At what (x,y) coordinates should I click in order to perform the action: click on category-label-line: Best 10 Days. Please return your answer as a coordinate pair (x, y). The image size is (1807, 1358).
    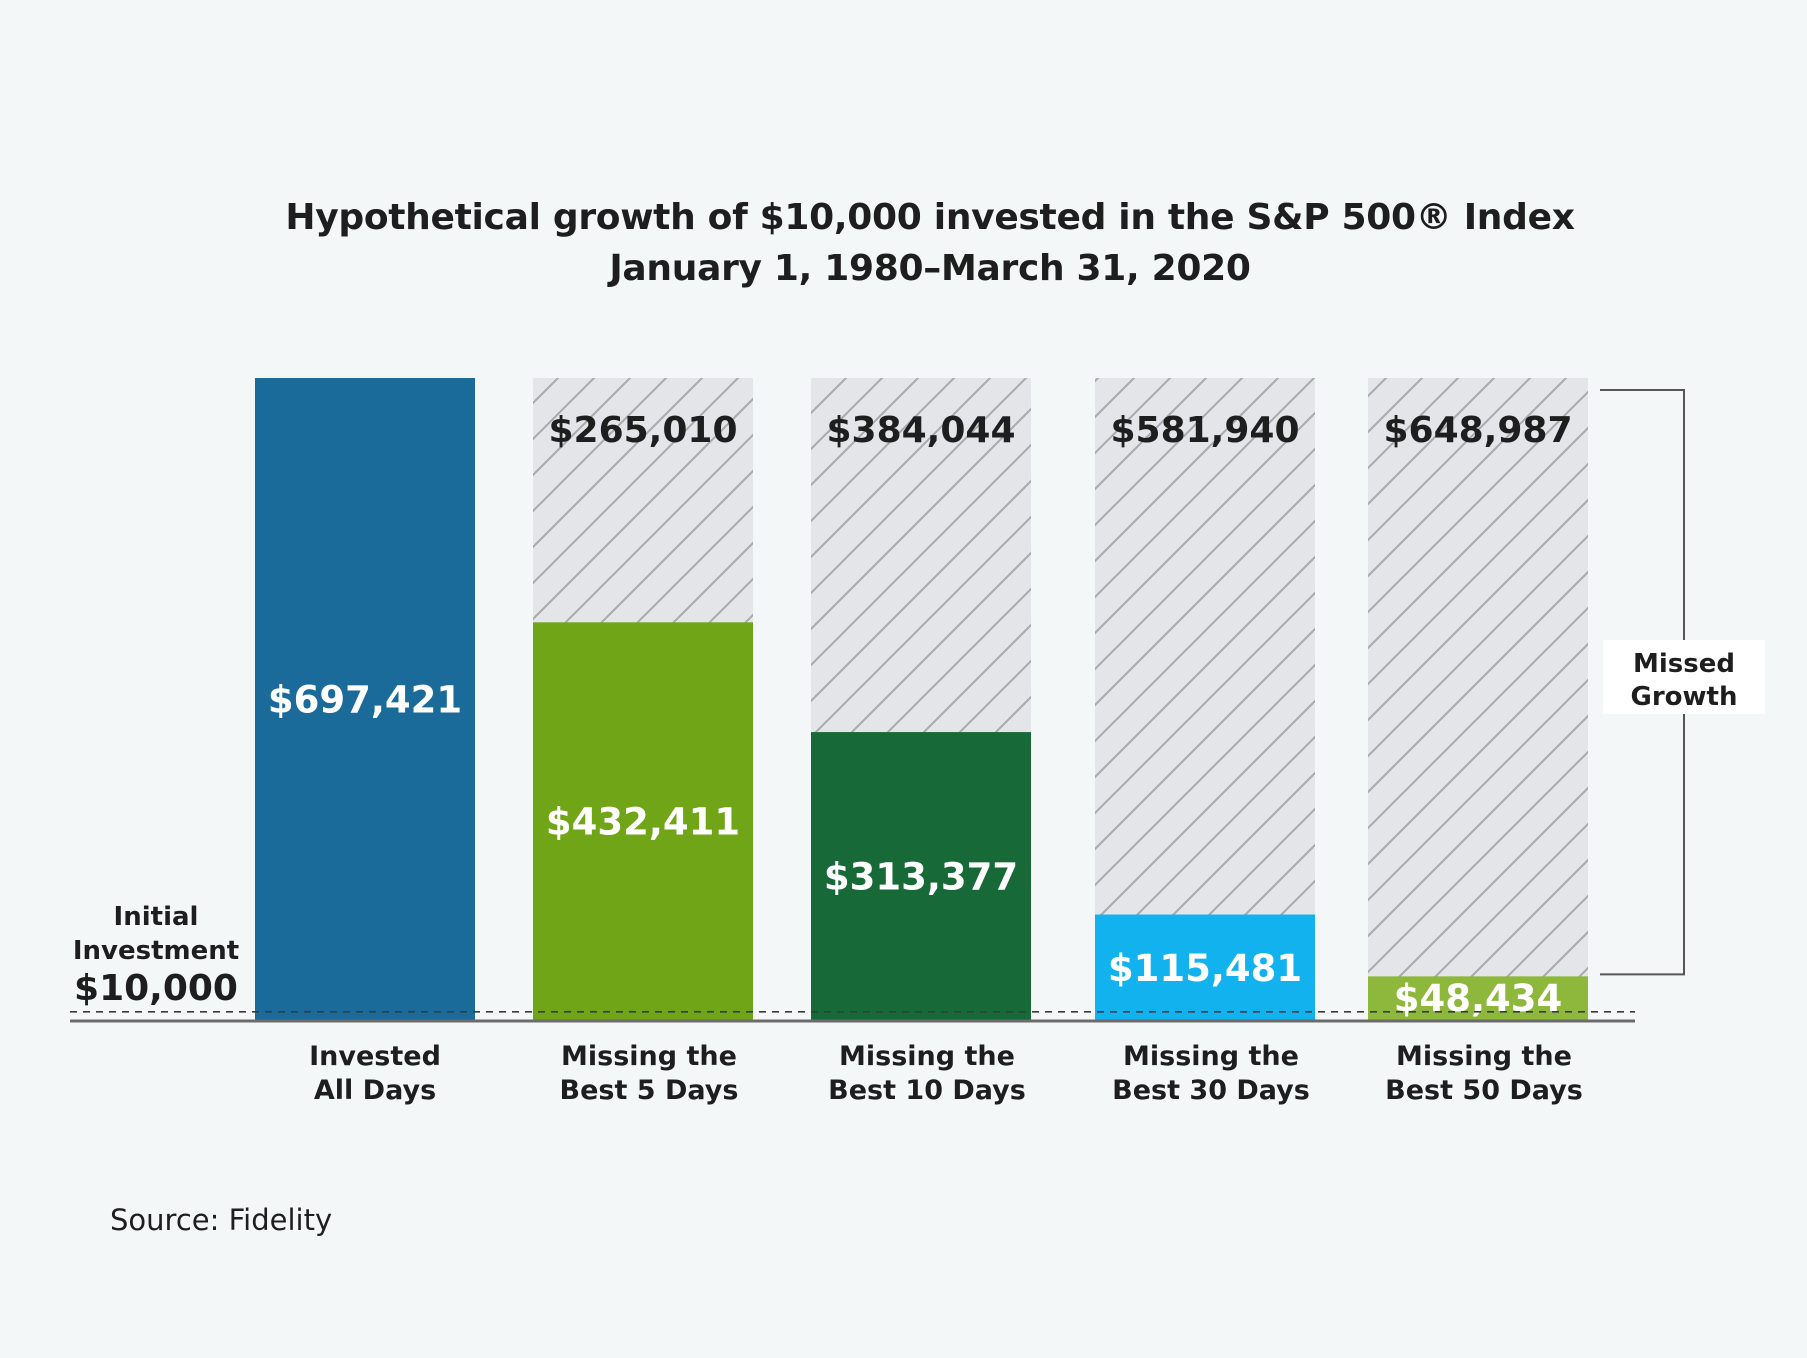
    Looking at the image, I should click on (927, 1090).